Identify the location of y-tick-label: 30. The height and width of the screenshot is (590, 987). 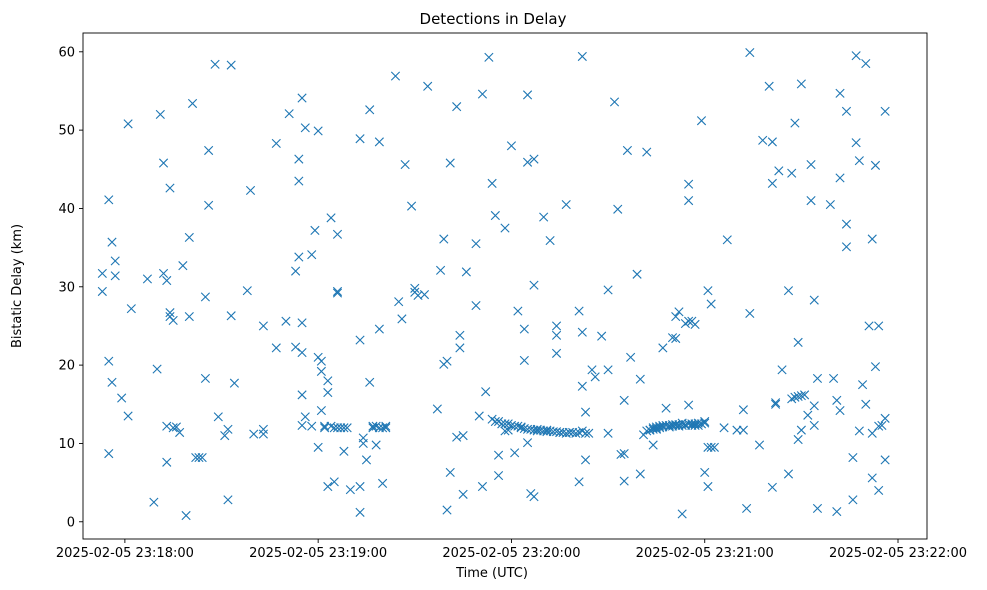
(66, 287).